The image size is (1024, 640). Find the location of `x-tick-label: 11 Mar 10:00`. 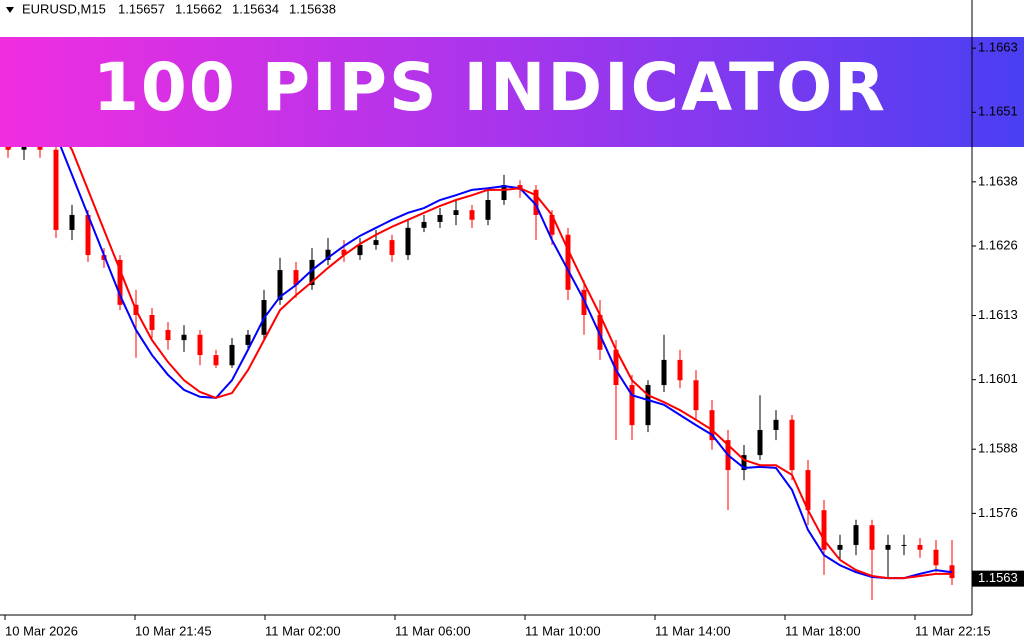

x-tick-label: 11 Mar 10:00 is located at coordinates (563, 630).